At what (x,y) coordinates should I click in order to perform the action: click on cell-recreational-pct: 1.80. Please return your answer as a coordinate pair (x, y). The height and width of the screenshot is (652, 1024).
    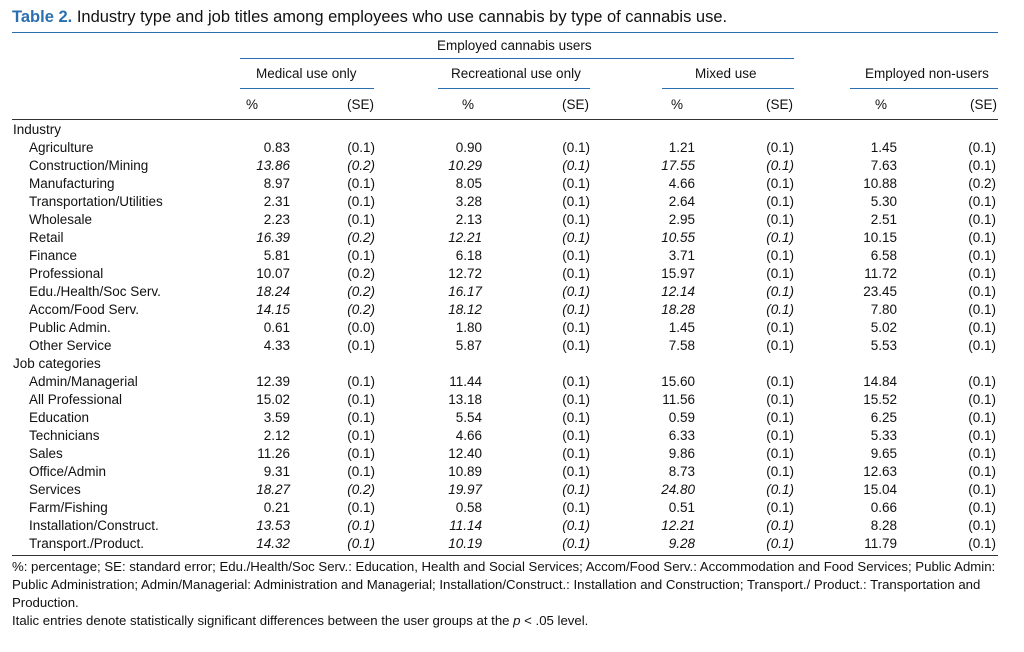
    Looking at the image, I should click on (468, 327).